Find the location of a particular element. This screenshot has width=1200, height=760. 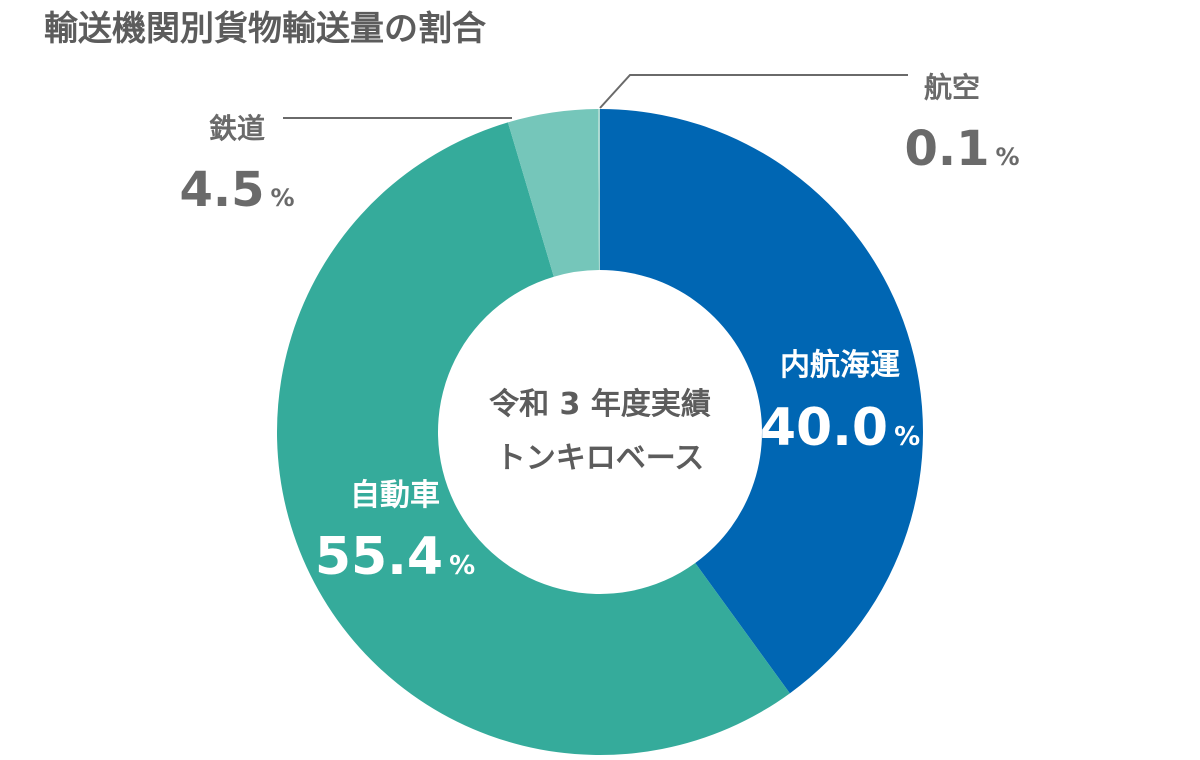

slice-label-2: 鉄道 is located at coordinates (237, 128).